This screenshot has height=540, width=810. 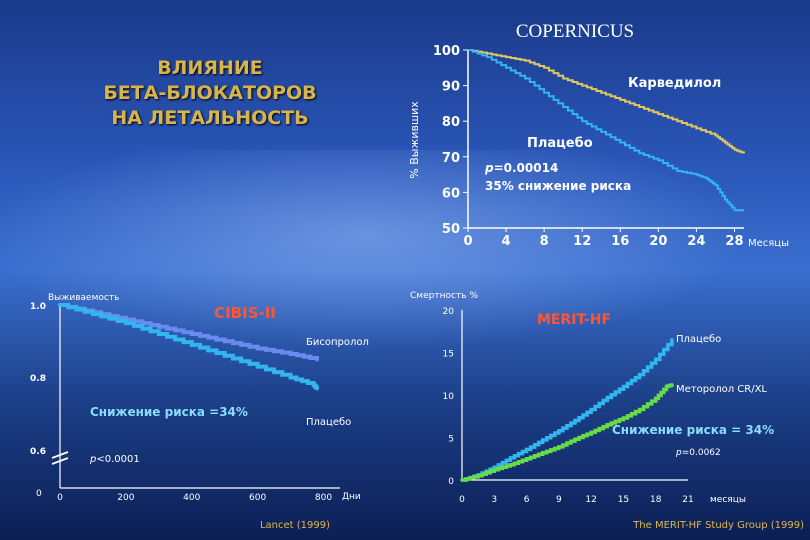 I want to click on copernicus-xtick-label: 20, so click(x=658, y=241).